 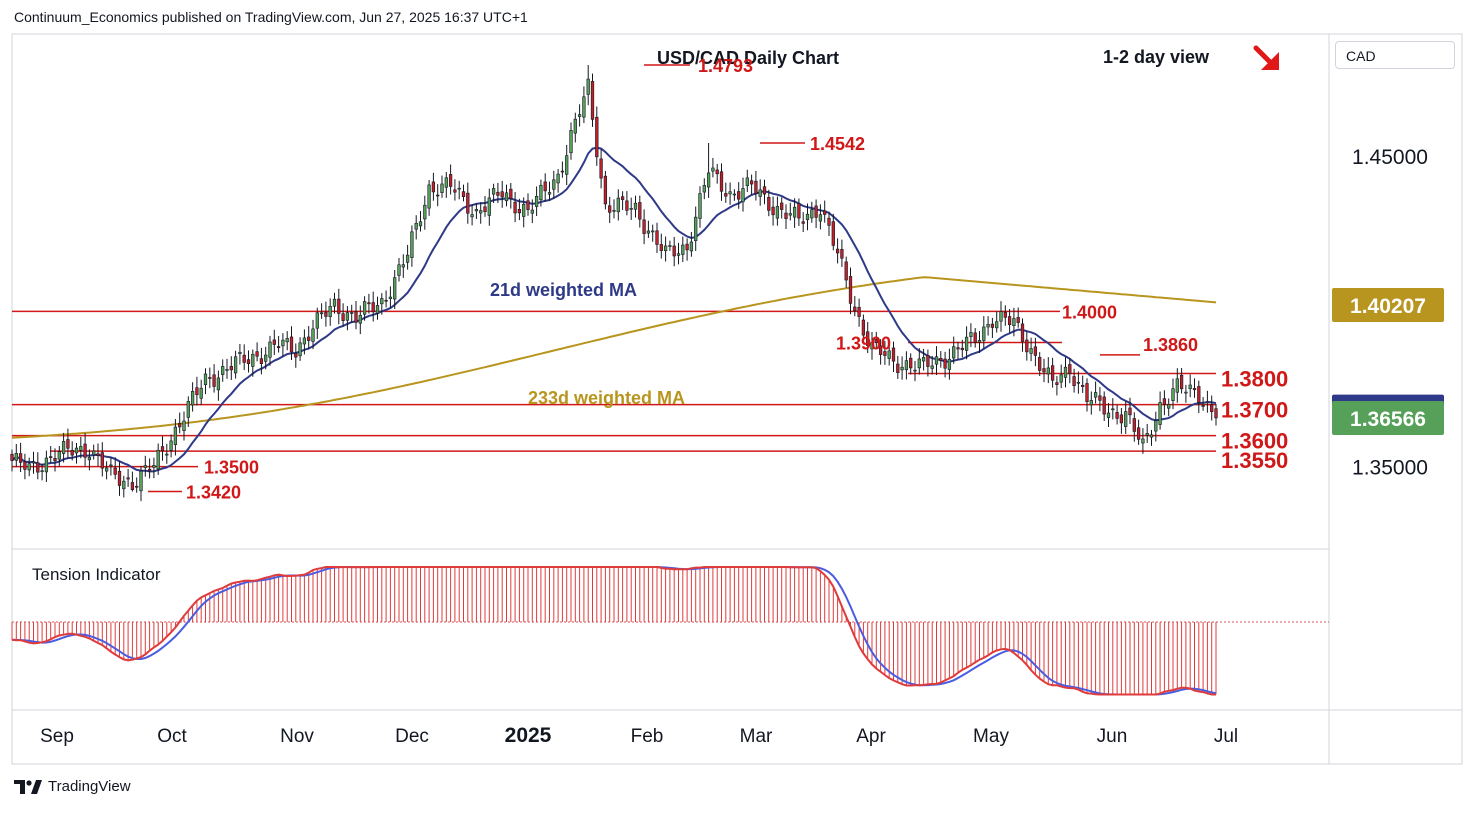 I want to click on level-label: 1.3860, so click(x=1170, y=345).